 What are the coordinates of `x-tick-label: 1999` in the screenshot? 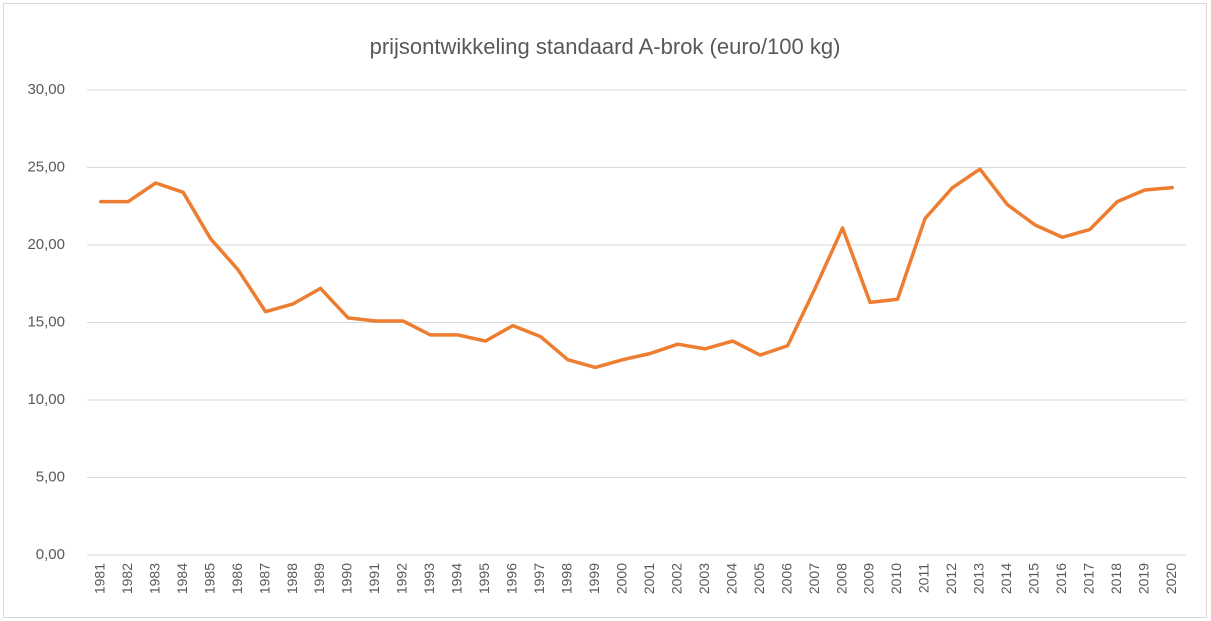 It's located at (594, 578).